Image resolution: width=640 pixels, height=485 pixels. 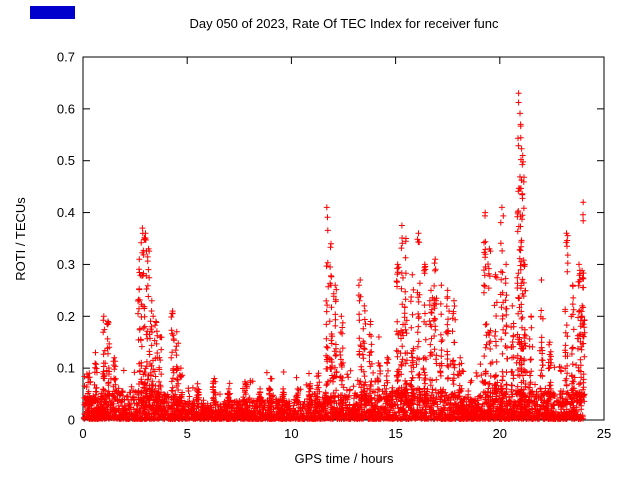 What do you see at coordinates (66, 316) in the screenshot?
I see `tick-label: 0.2` at bounding box center [66, 316].